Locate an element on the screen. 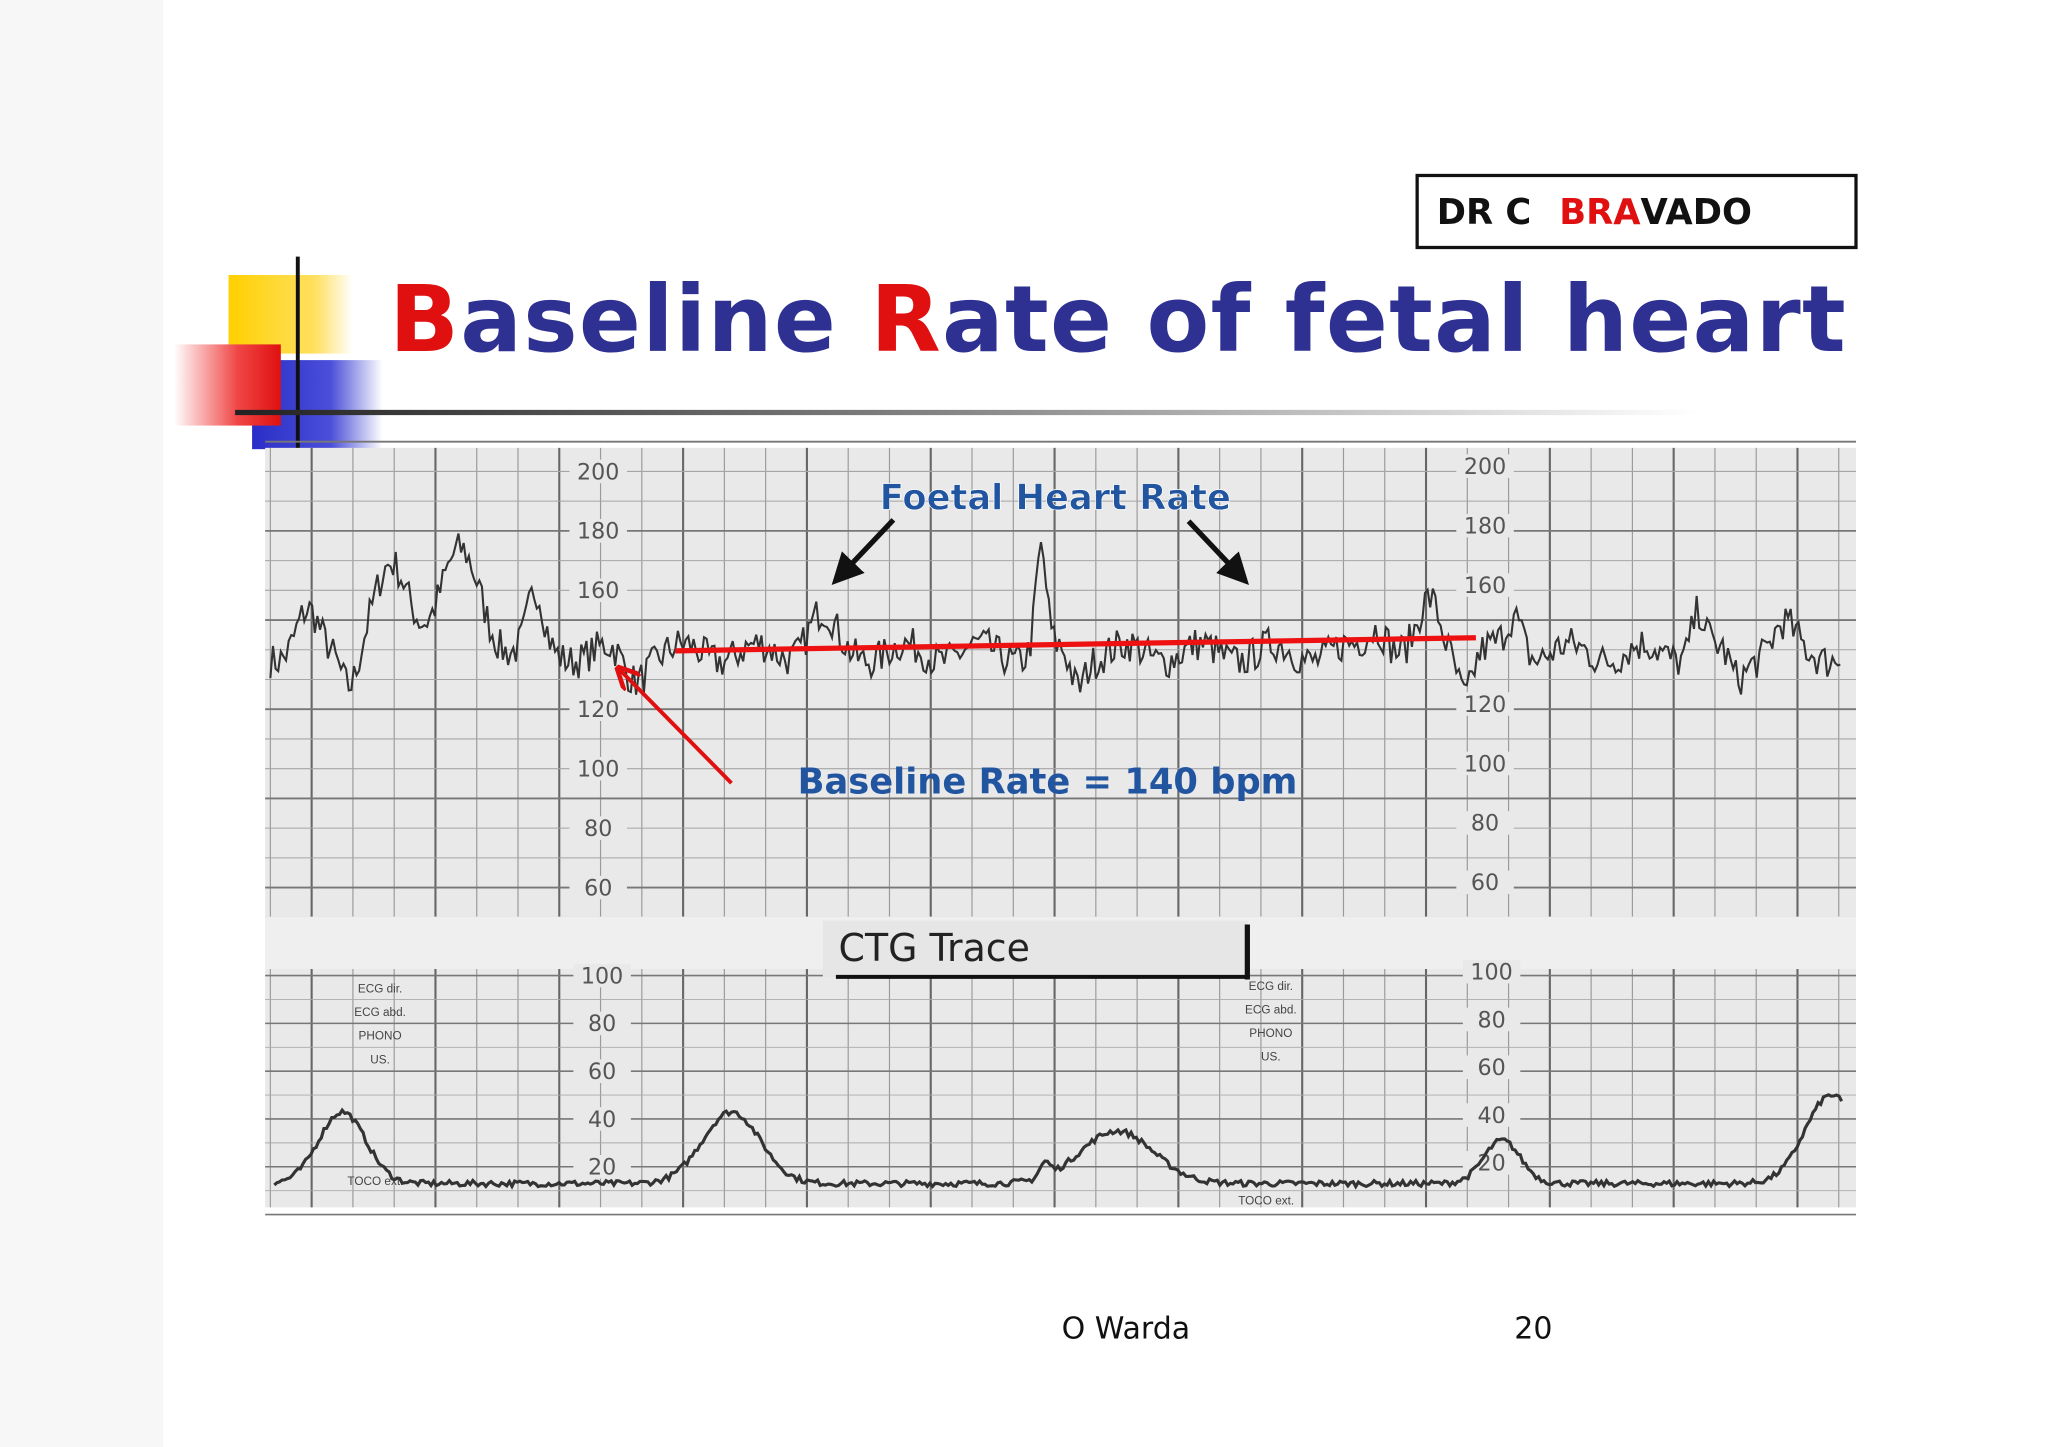 This screenshot has width=2048, height=1447. fhr-trace is located at coordinates (1055, 614).